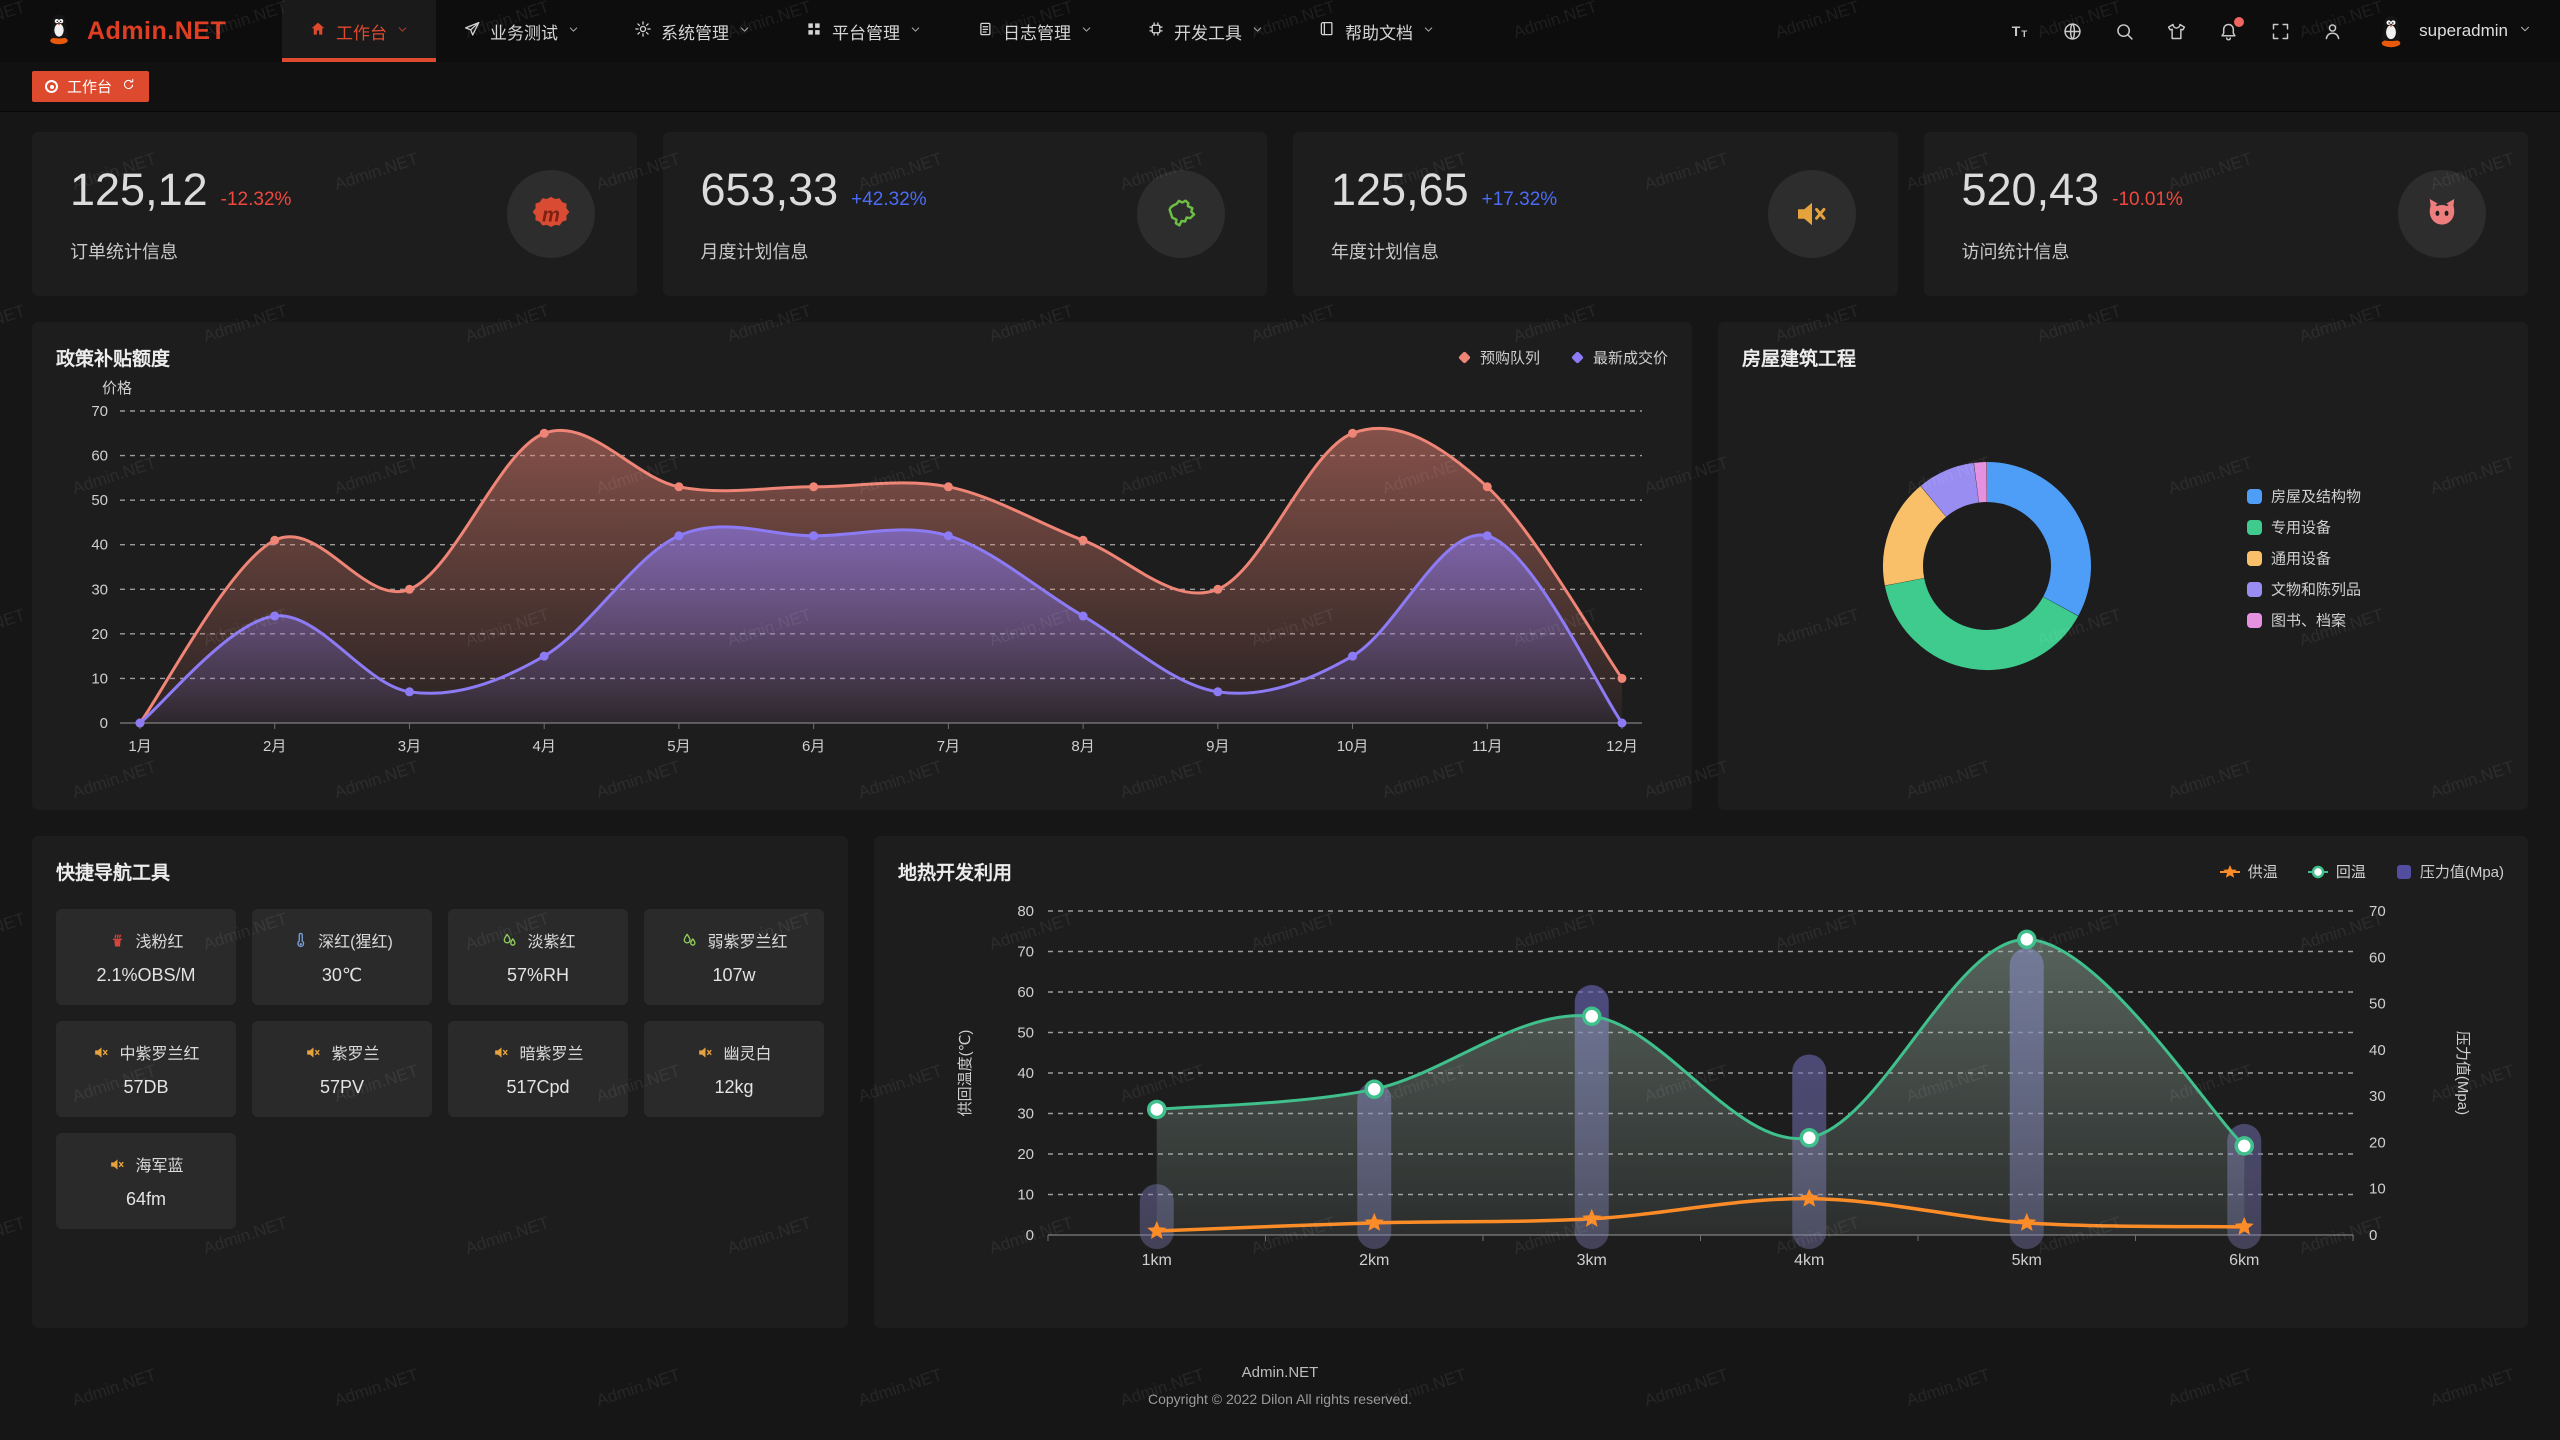 Image resolution: width=2560 pixels, height=1440 pixels. I want to click on tab-workbench: 工作台, so click(91, 86).